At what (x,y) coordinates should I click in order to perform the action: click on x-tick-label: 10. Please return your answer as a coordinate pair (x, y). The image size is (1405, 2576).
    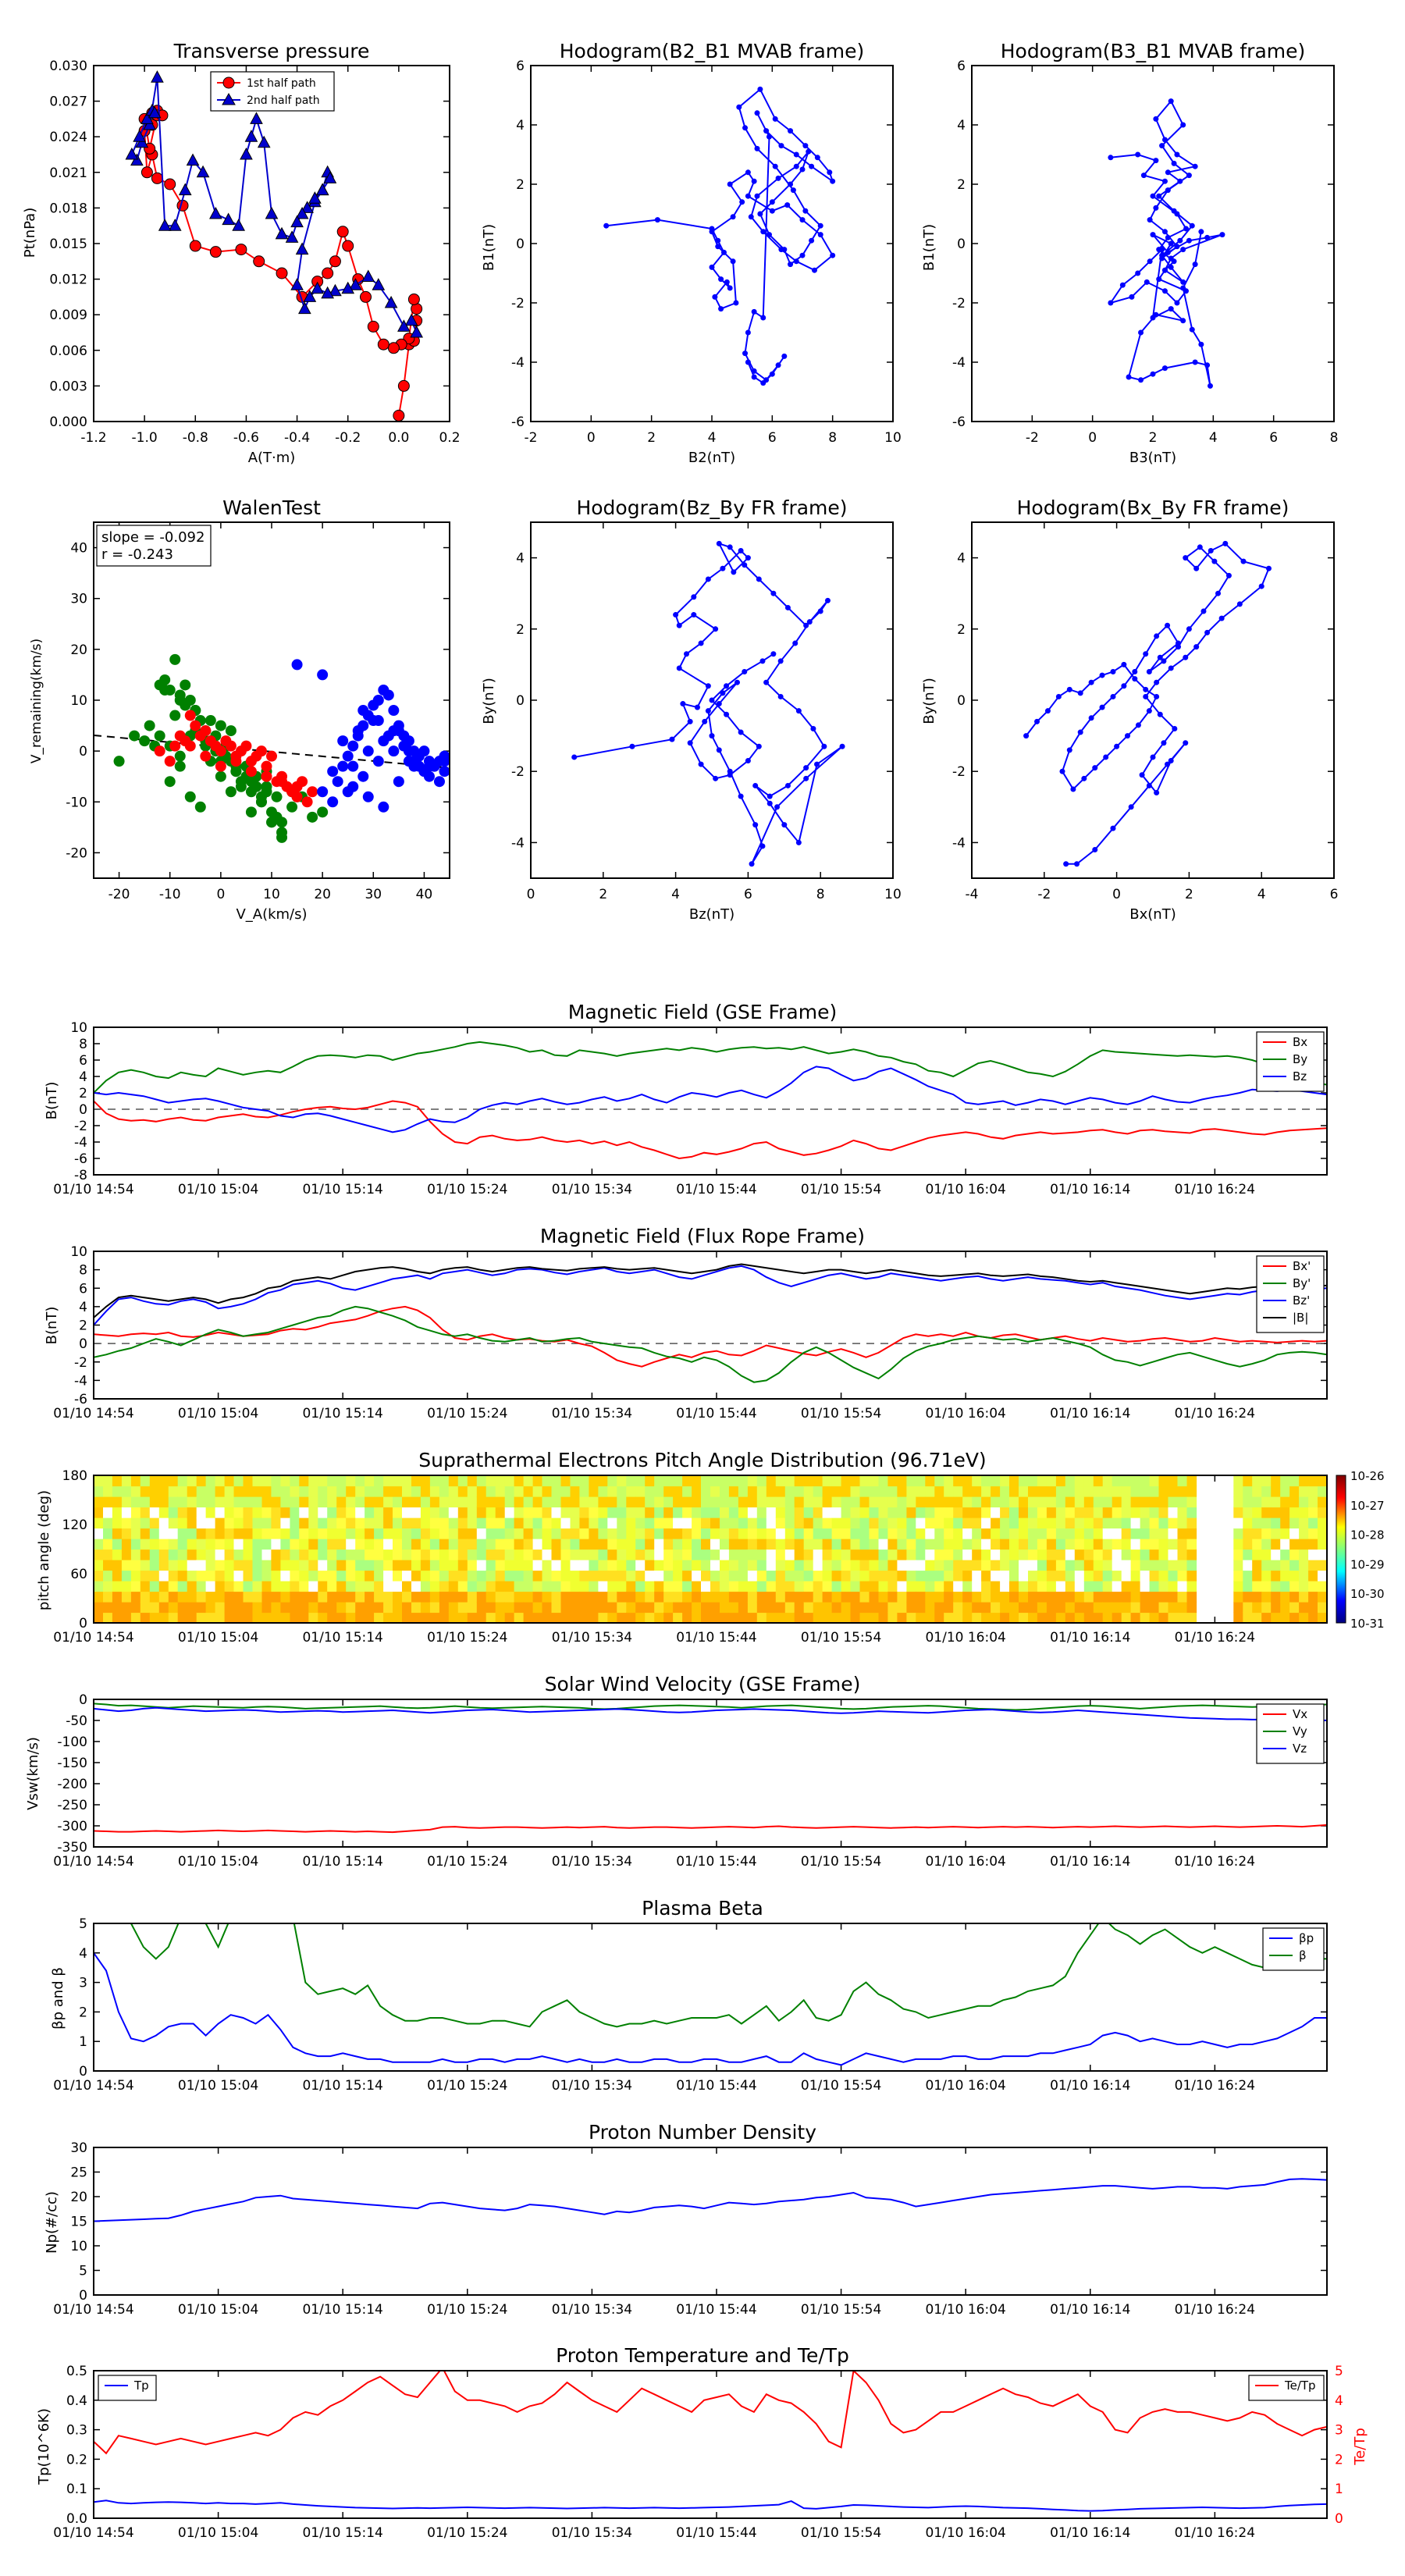
    Looking at the image, I should click on (271, 894).